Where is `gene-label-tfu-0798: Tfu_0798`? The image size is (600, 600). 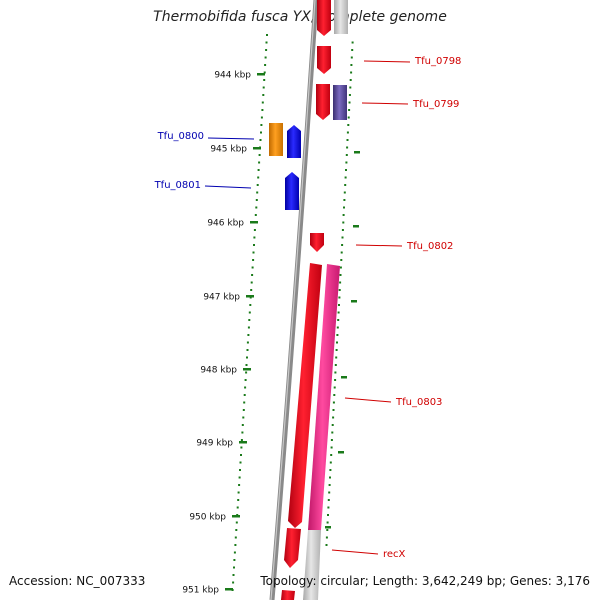
gene-label-tfu-0798: Tfu_0798 is located at coordinates (437, 61).